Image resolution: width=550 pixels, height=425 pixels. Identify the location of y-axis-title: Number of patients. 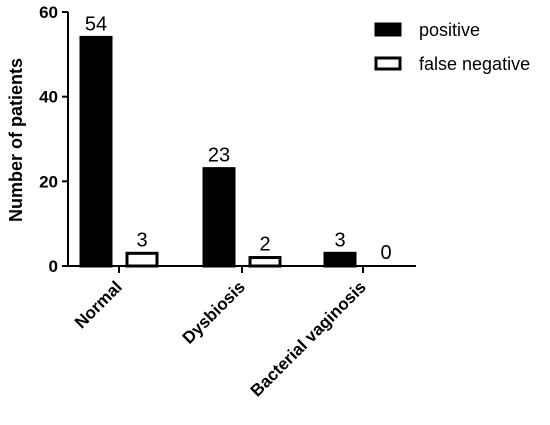
(16, 140).